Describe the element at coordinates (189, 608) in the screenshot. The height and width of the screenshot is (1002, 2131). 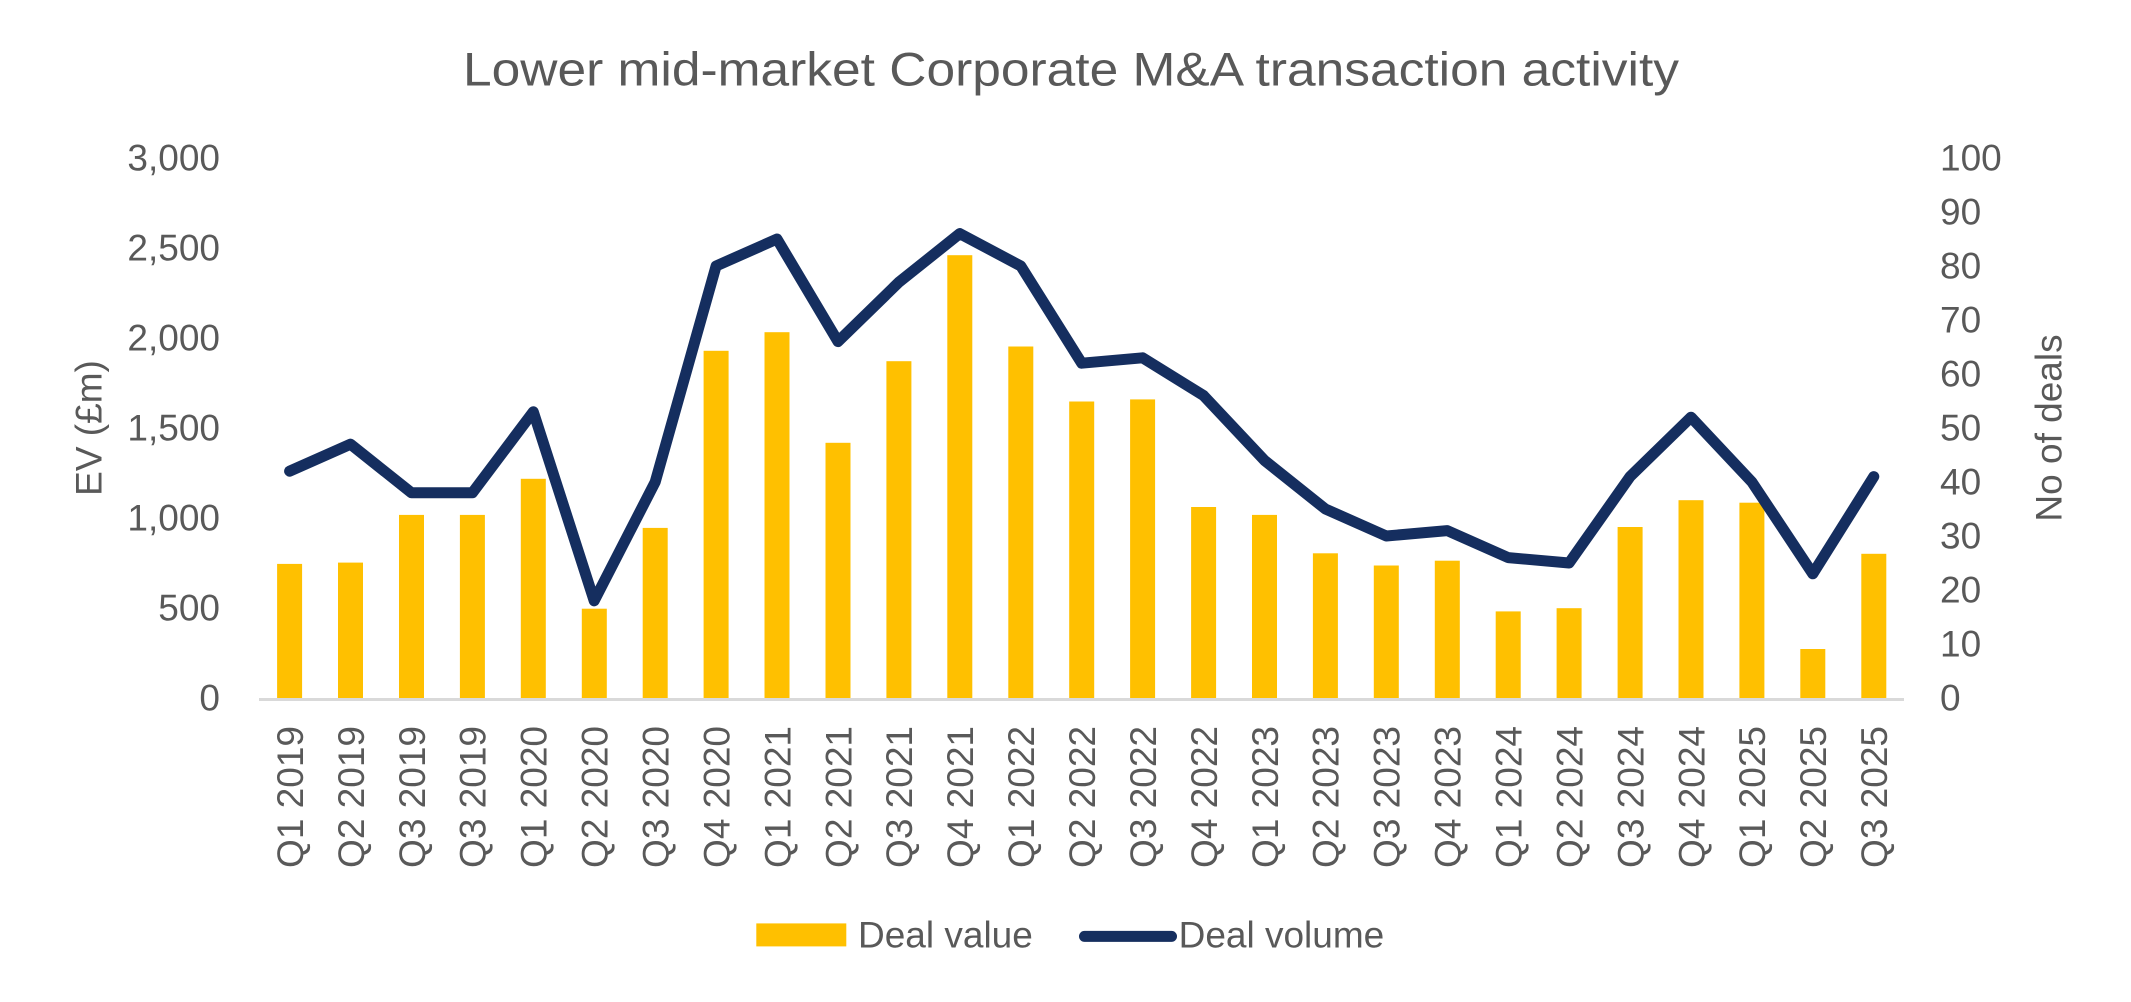
I see `svg-text: 500` at that location.